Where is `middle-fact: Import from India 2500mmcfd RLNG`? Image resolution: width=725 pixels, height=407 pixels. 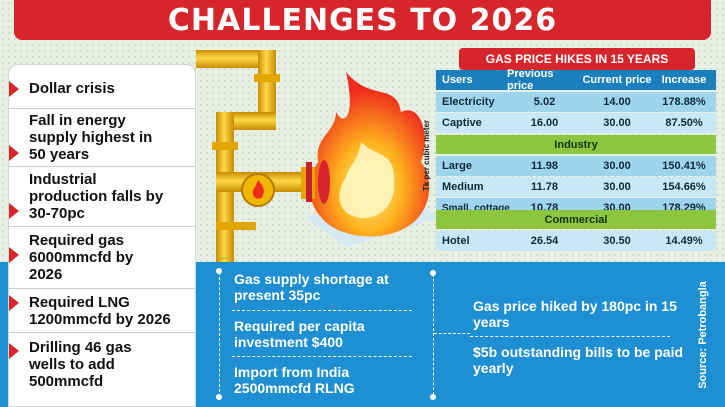
middle-fact: Import from India 2500mmcfd RLNG is located at coordinates (294, 380).